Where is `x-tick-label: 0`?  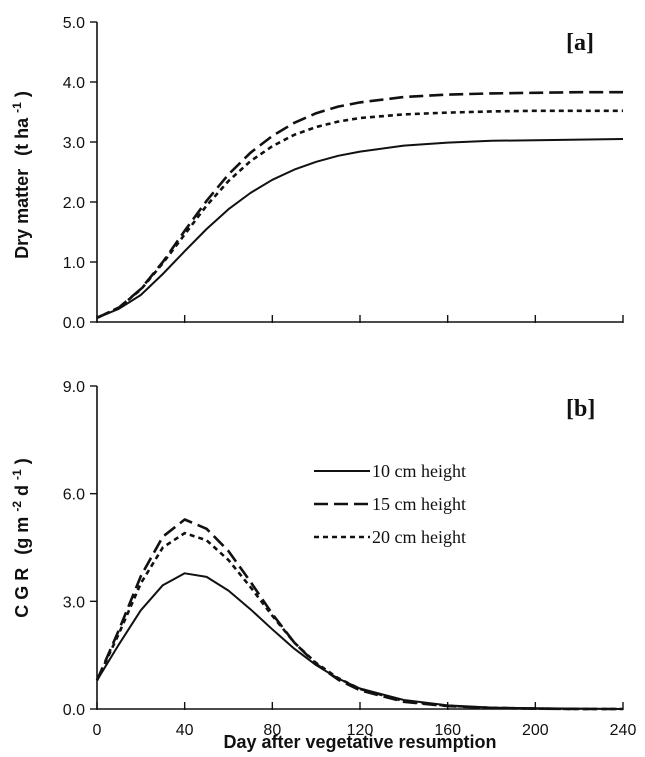
x-tick-label: 0 is located at coordinates (97, 730).